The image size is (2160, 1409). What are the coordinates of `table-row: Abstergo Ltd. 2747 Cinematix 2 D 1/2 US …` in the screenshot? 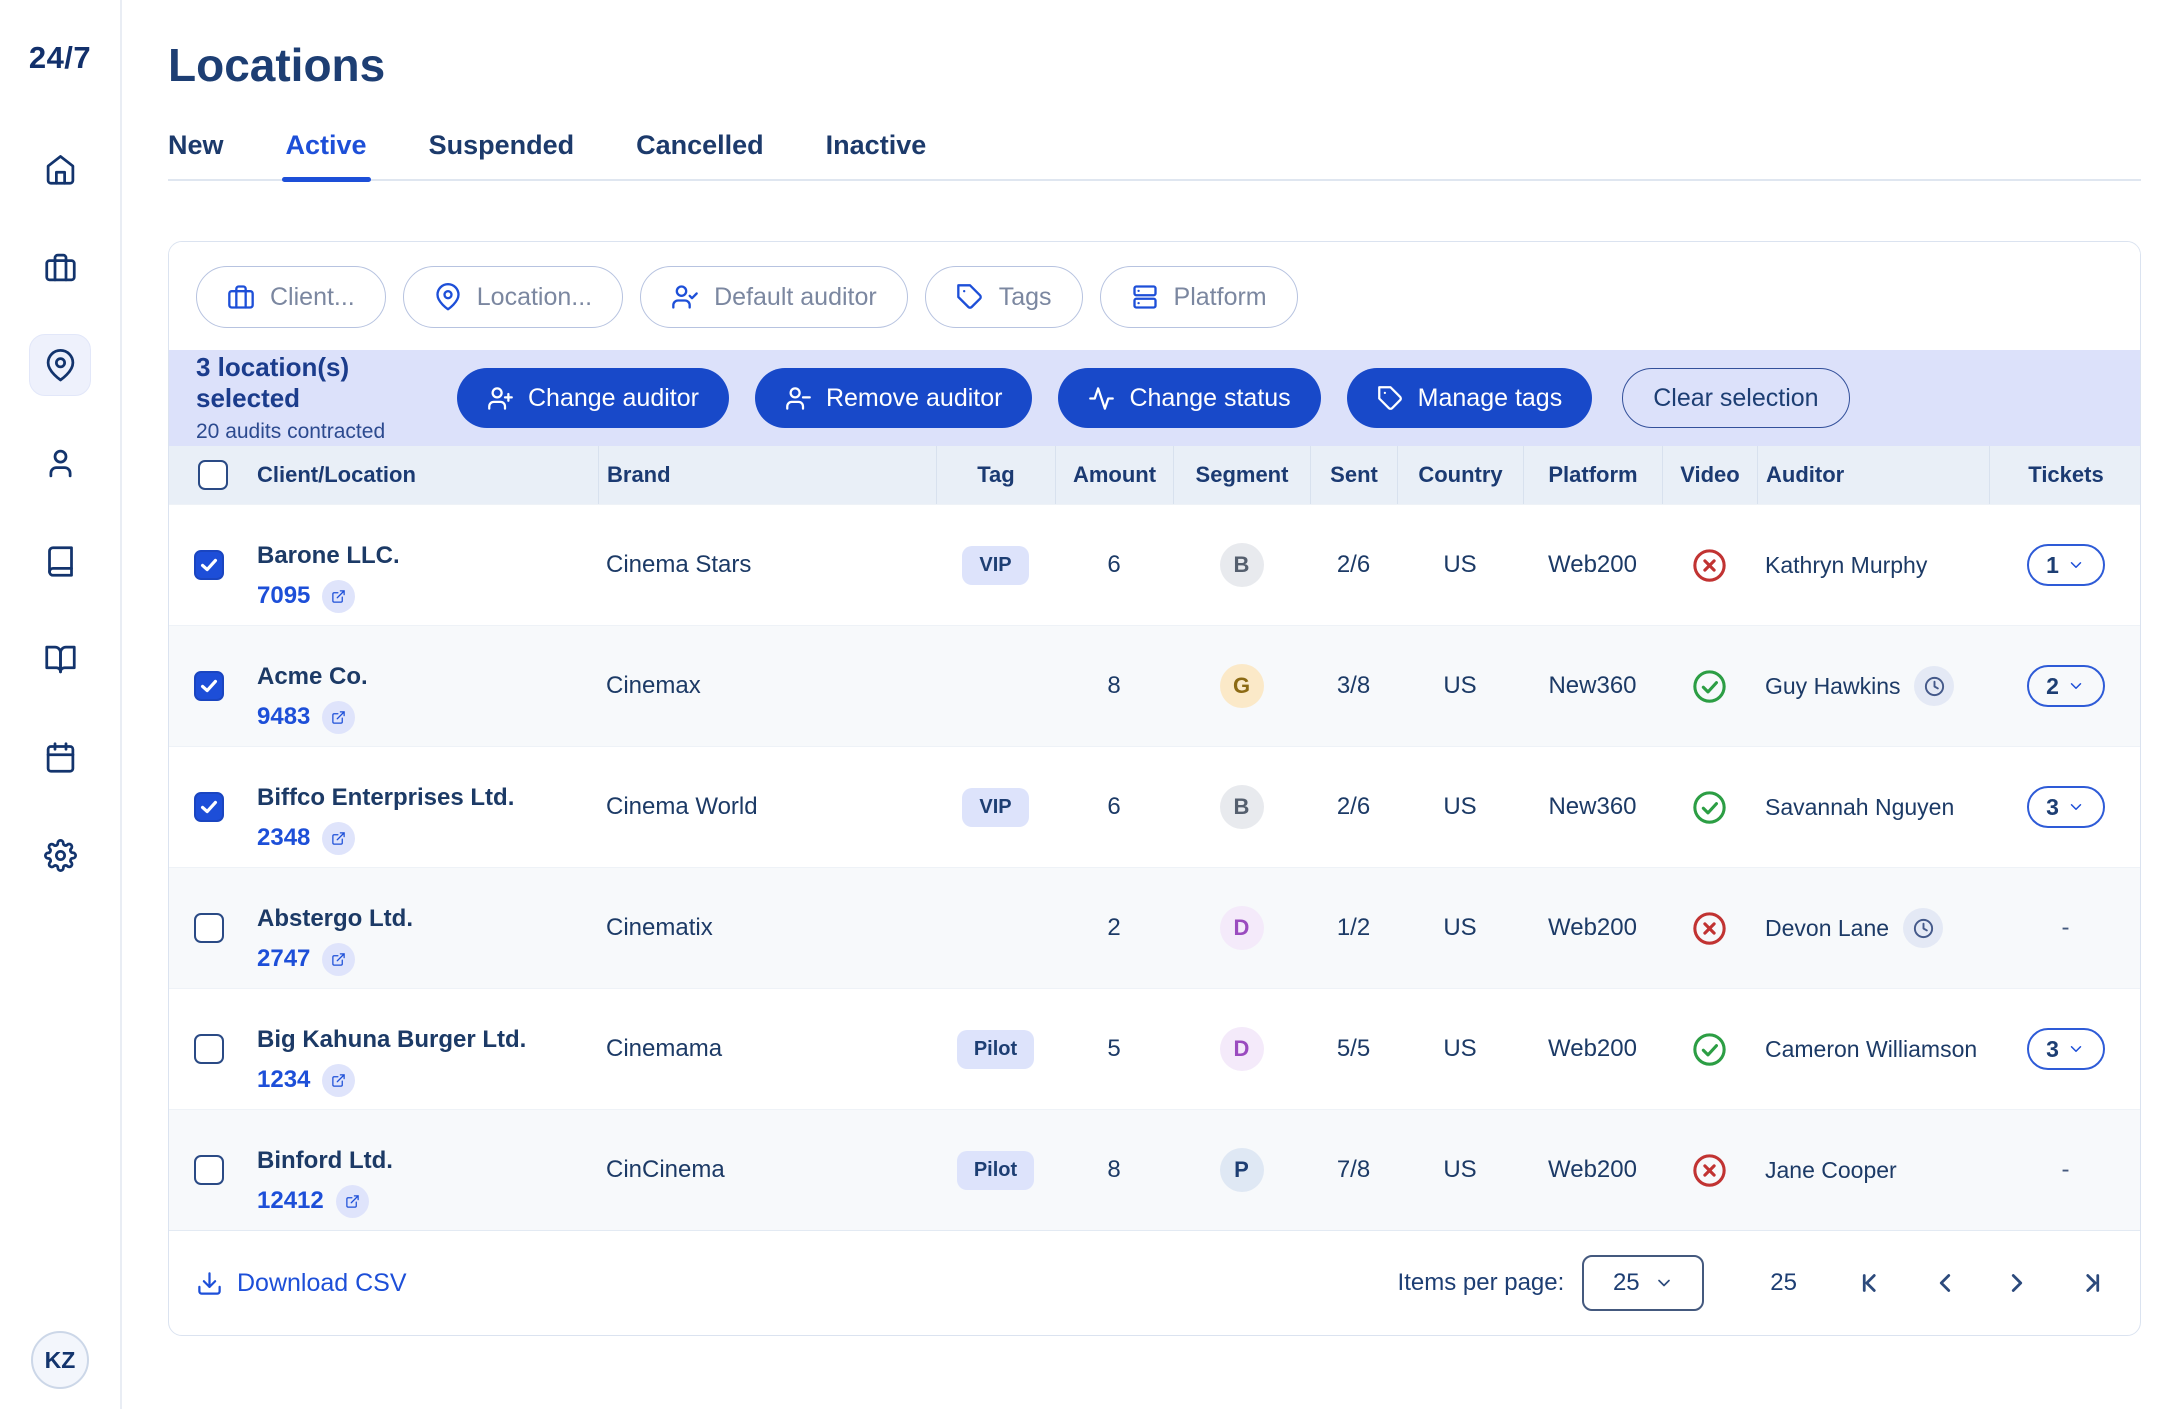 It's located at (1154, 927).